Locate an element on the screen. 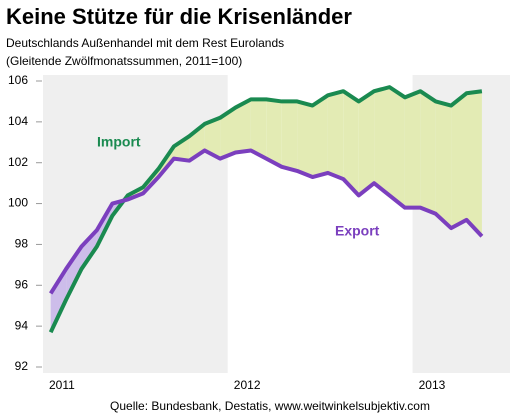 Image resolution: width=520 pixels, height=420 pixels. y-tick-label: 96 is located at coordinates (22, 284).